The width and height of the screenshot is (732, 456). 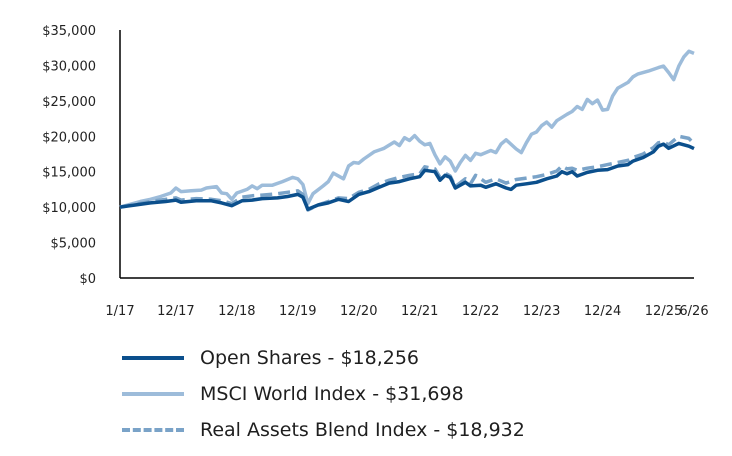 I want to click on series-line-open-shares, so click(x=407, y=176).